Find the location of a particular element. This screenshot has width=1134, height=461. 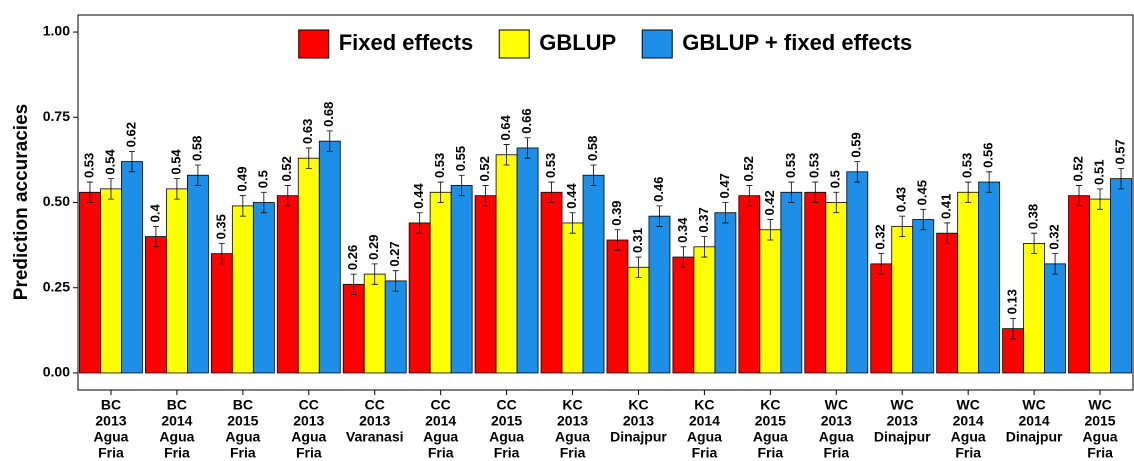

y-axis-label: Prediction accuracies is located at coordinates (21, 202).